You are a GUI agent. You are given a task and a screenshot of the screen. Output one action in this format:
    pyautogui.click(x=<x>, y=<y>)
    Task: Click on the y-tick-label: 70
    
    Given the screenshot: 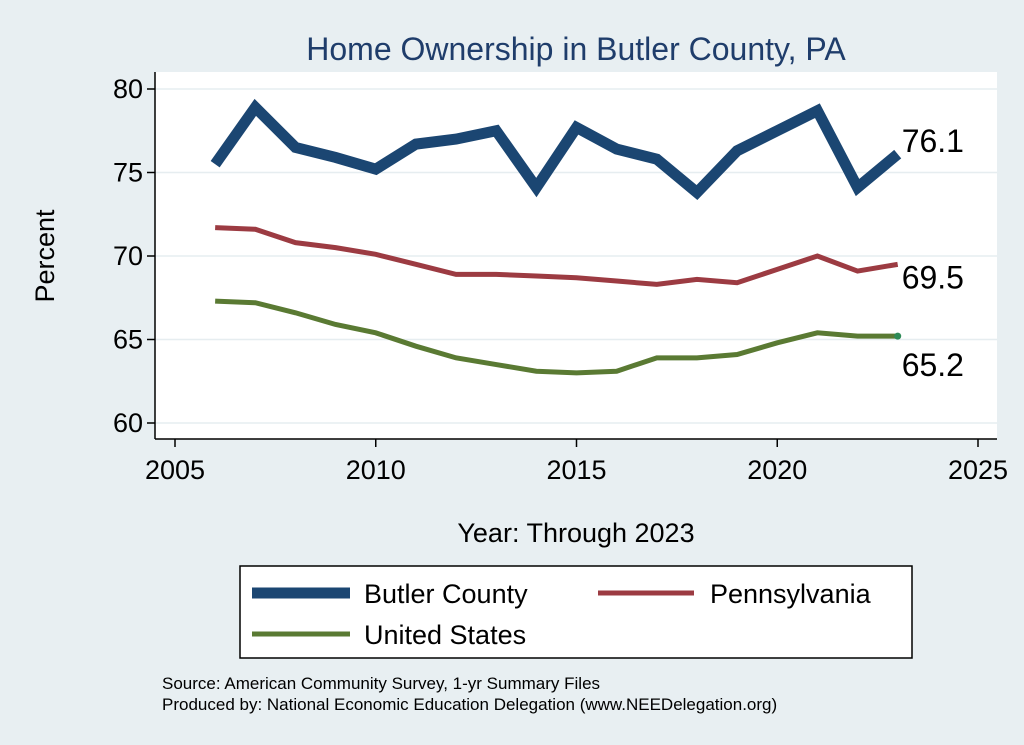 What is the action you would take?
    pyautogui.click(x=128, y=256)
    